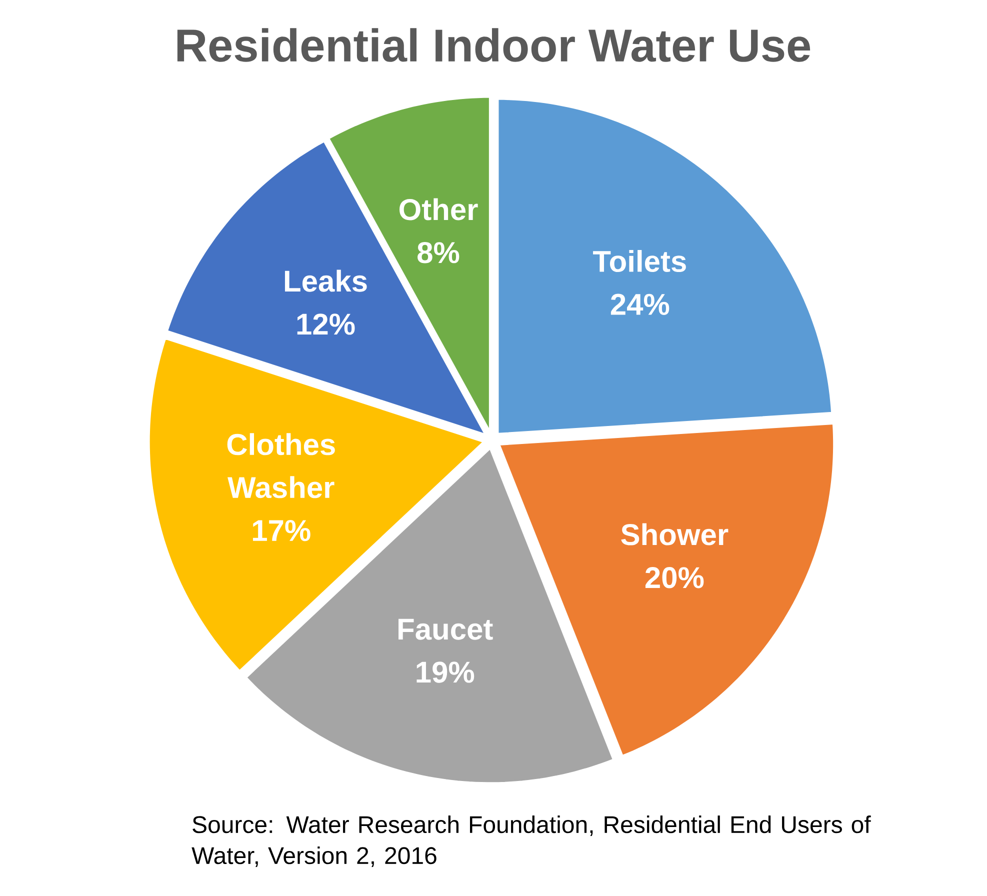 The width and height of the screenshot is (987, 896). Describe the element at coordinates (325, 281) in the screenshot. I see `slice-label: Leaks` at that location.